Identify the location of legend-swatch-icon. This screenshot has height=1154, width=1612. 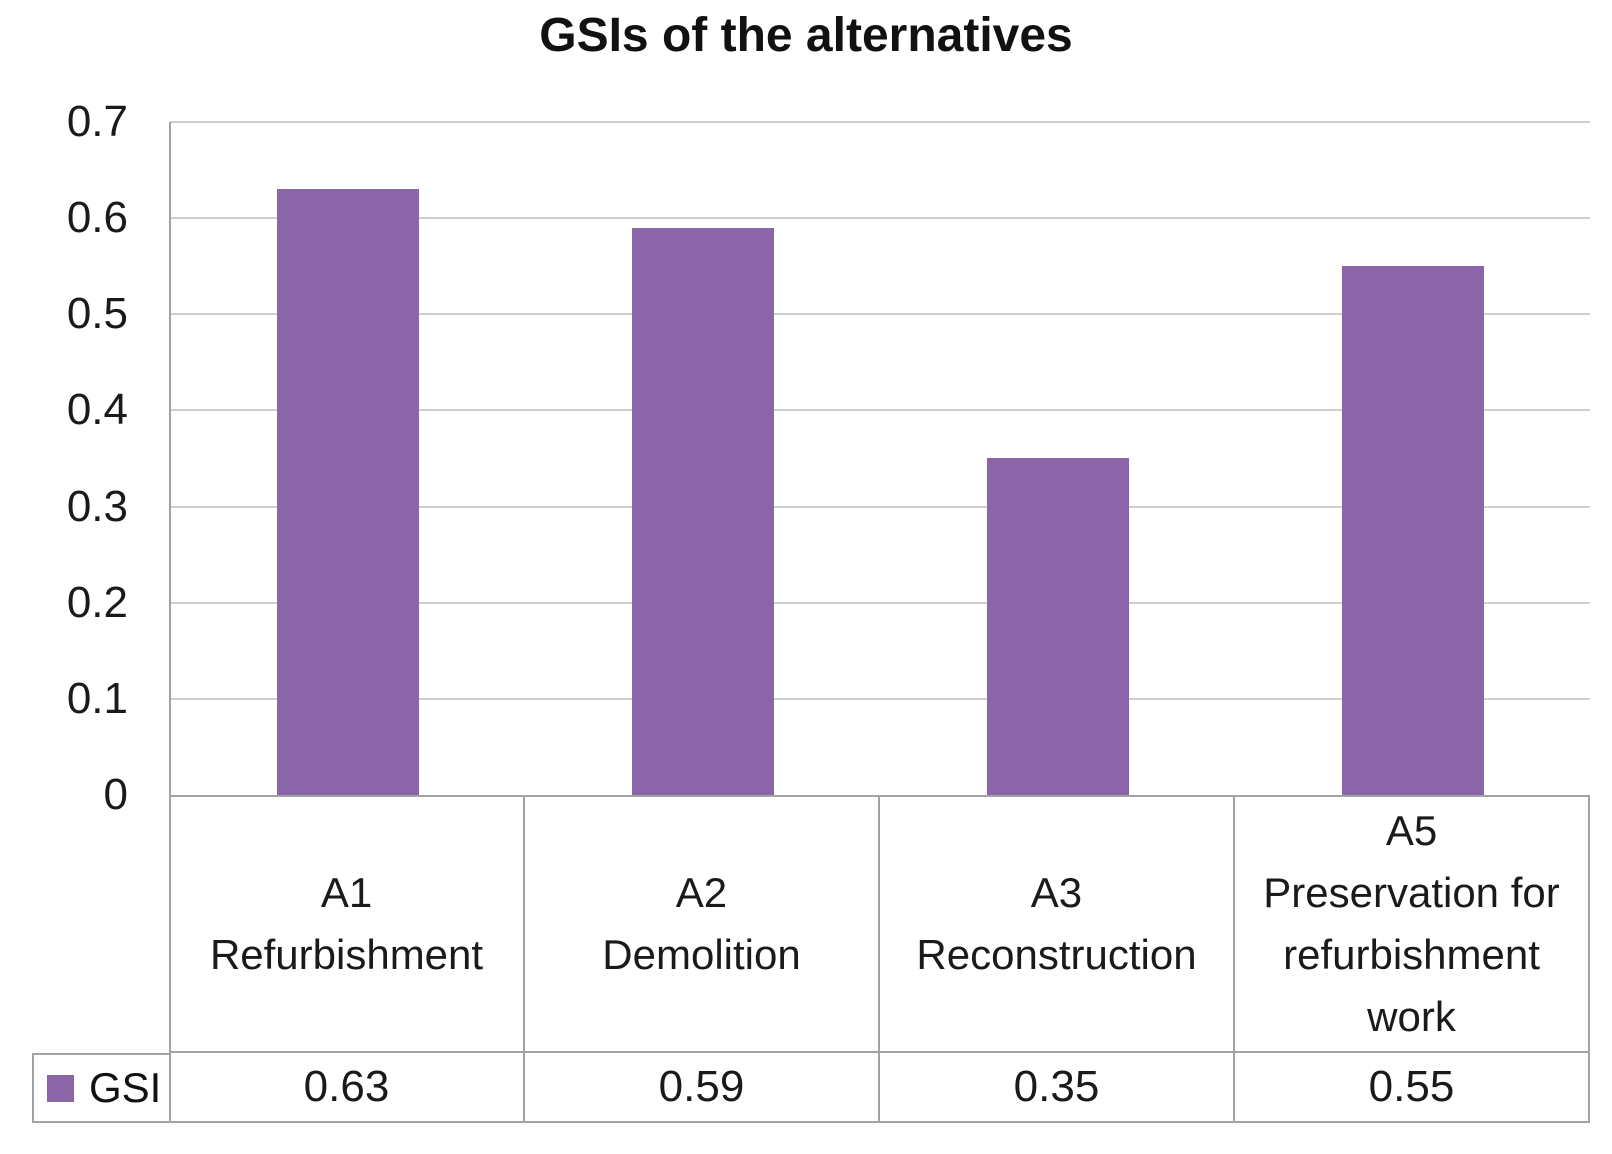
(60, 1088).